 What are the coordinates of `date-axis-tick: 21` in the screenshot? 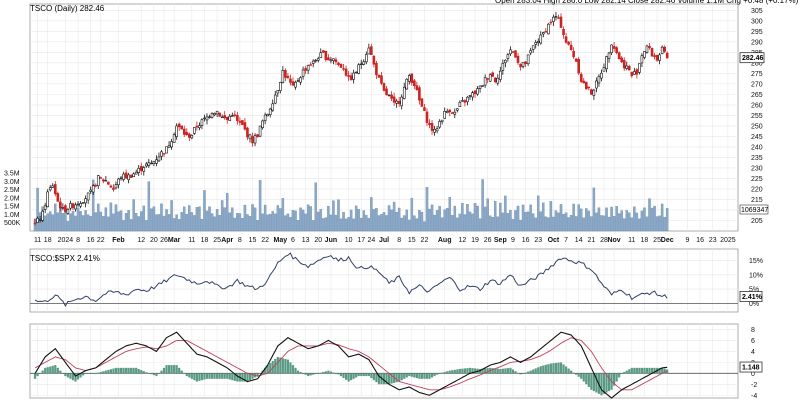 It's located at (591, 240).